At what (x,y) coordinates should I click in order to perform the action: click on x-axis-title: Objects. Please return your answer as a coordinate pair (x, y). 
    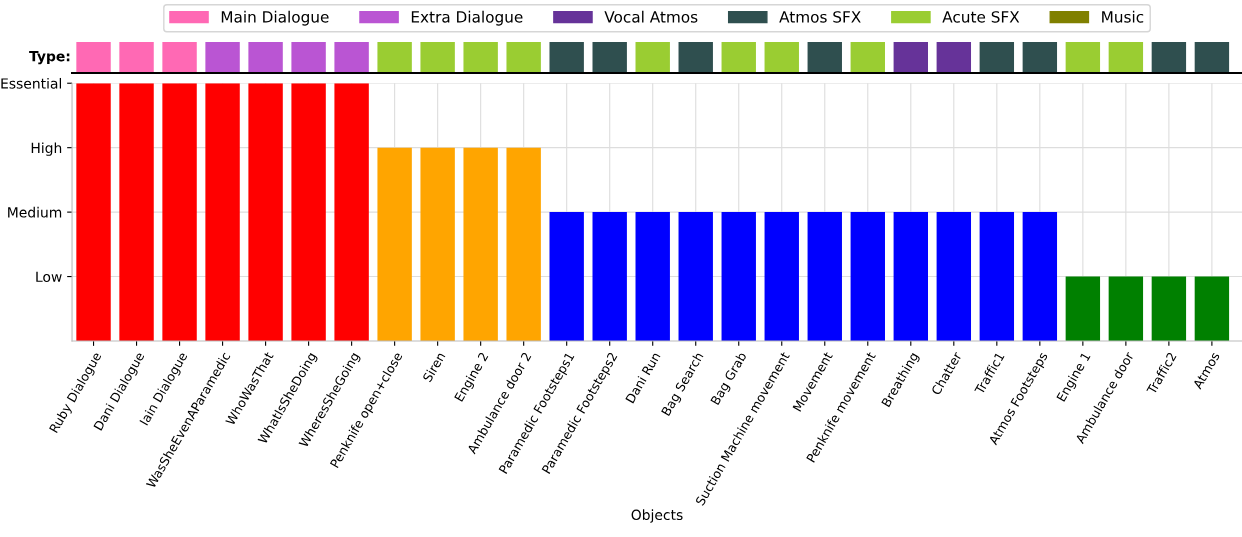
    Looking at the image, I should click on (657, 516).